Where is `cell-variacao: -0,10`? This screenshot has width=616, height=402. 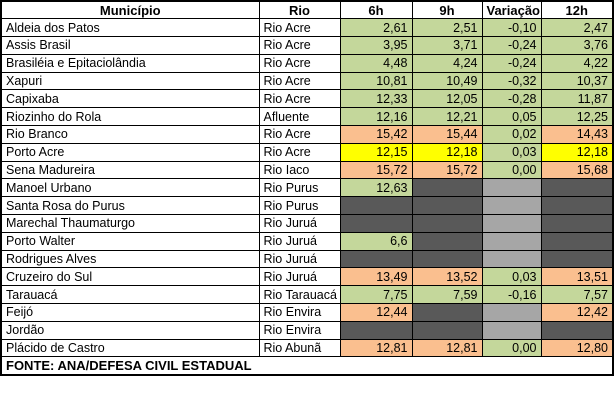
cell-variacao: -0,10 is located at coordinates (511, 28).